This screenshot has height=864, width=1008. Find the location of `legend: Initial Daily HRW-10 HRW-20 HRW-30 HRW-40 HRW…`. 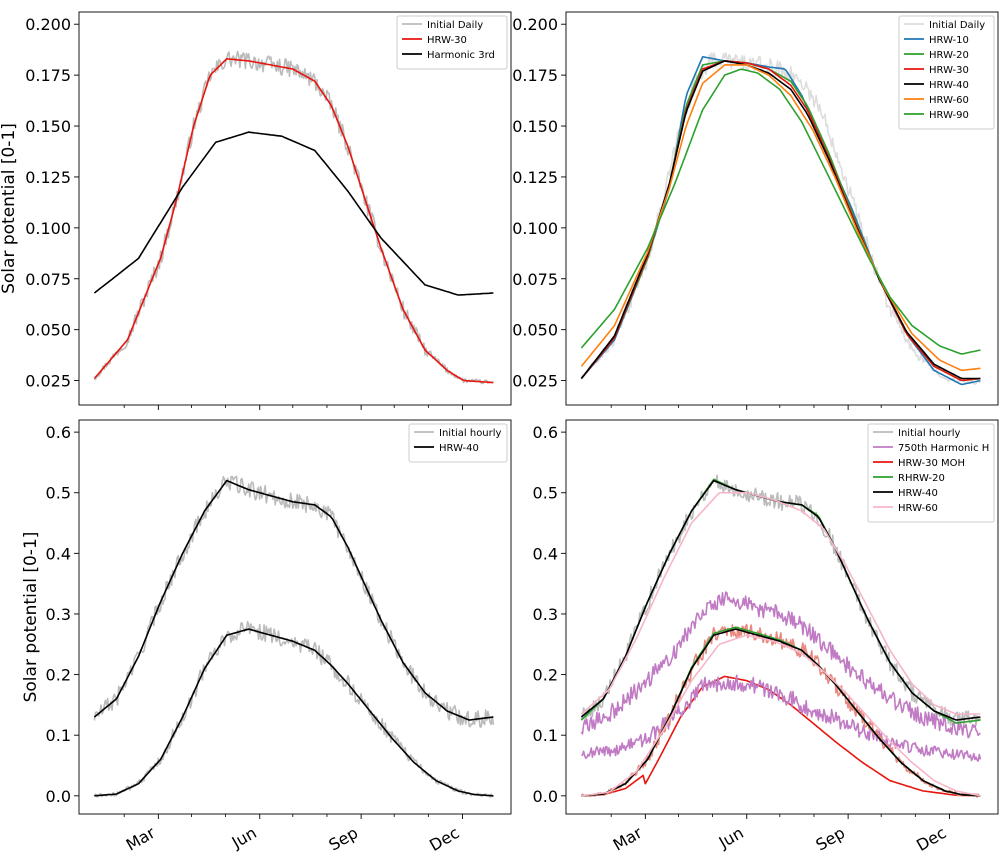

legend: Initial Daily HRW-10 HRW-20 HRW-30 HRW-40 HRW… is located at coordinates (946, 72).